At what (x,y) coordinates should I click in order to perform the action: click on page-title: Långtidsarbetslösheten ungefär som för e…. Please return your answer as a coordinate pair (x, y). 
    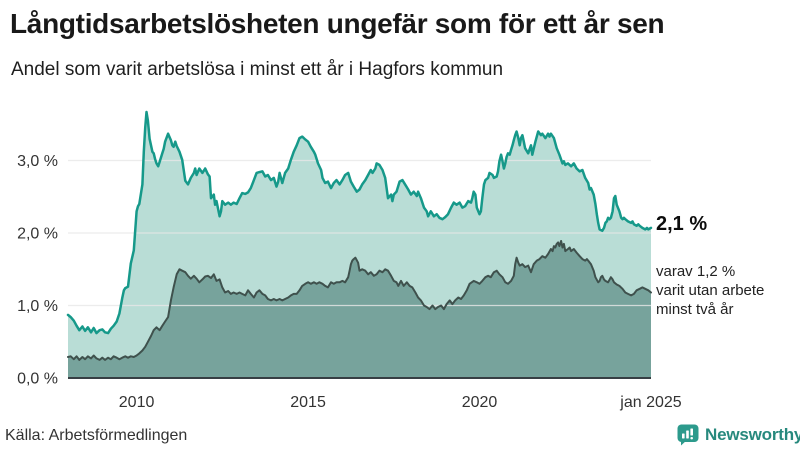
    Looking at the image, I should click on (337, 23).